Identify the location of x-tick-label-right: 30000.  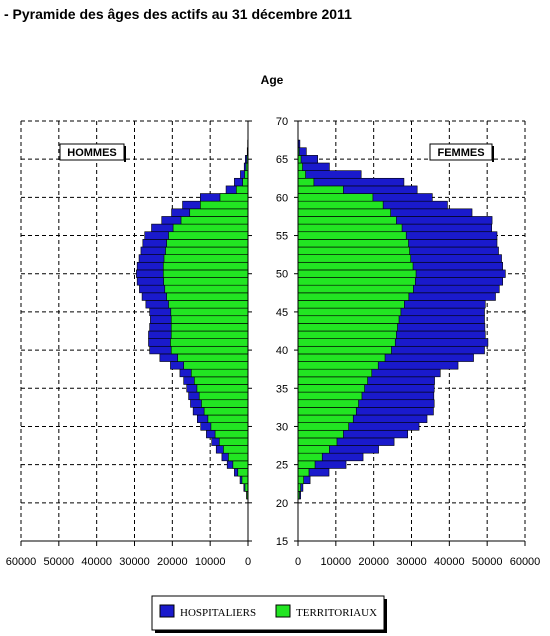
(411, 562).